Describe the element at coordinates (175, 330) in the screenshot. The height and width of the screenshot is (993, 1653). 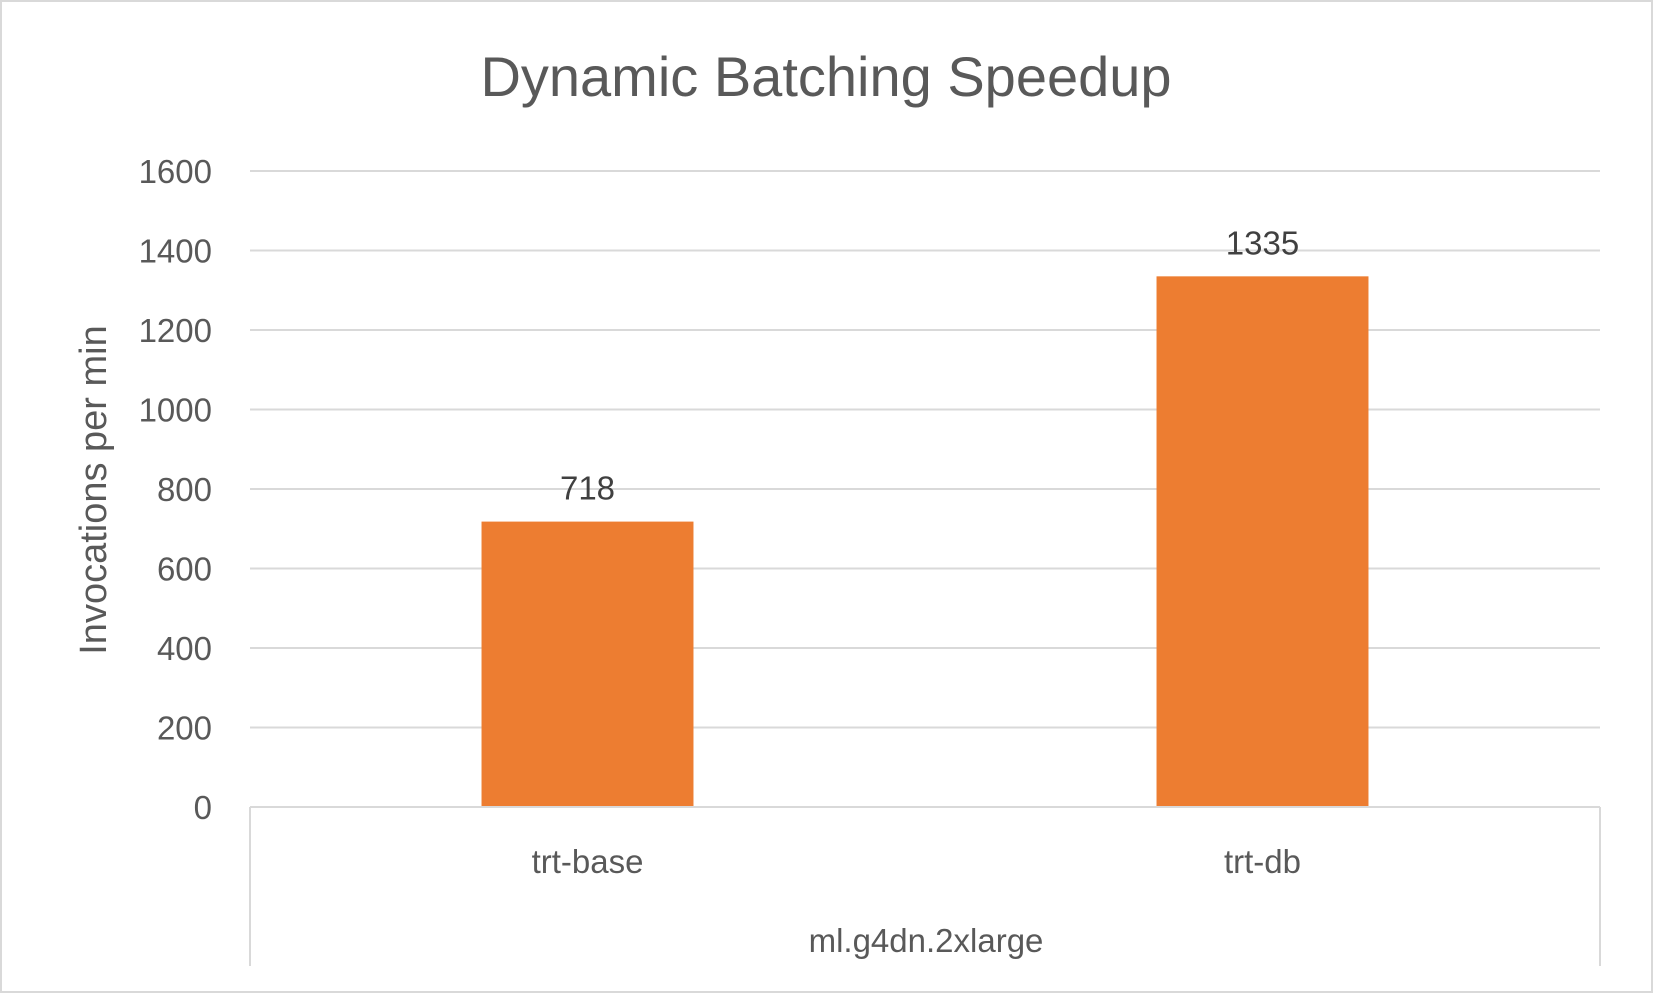
I see `y-tick-label: 1200` at that location.